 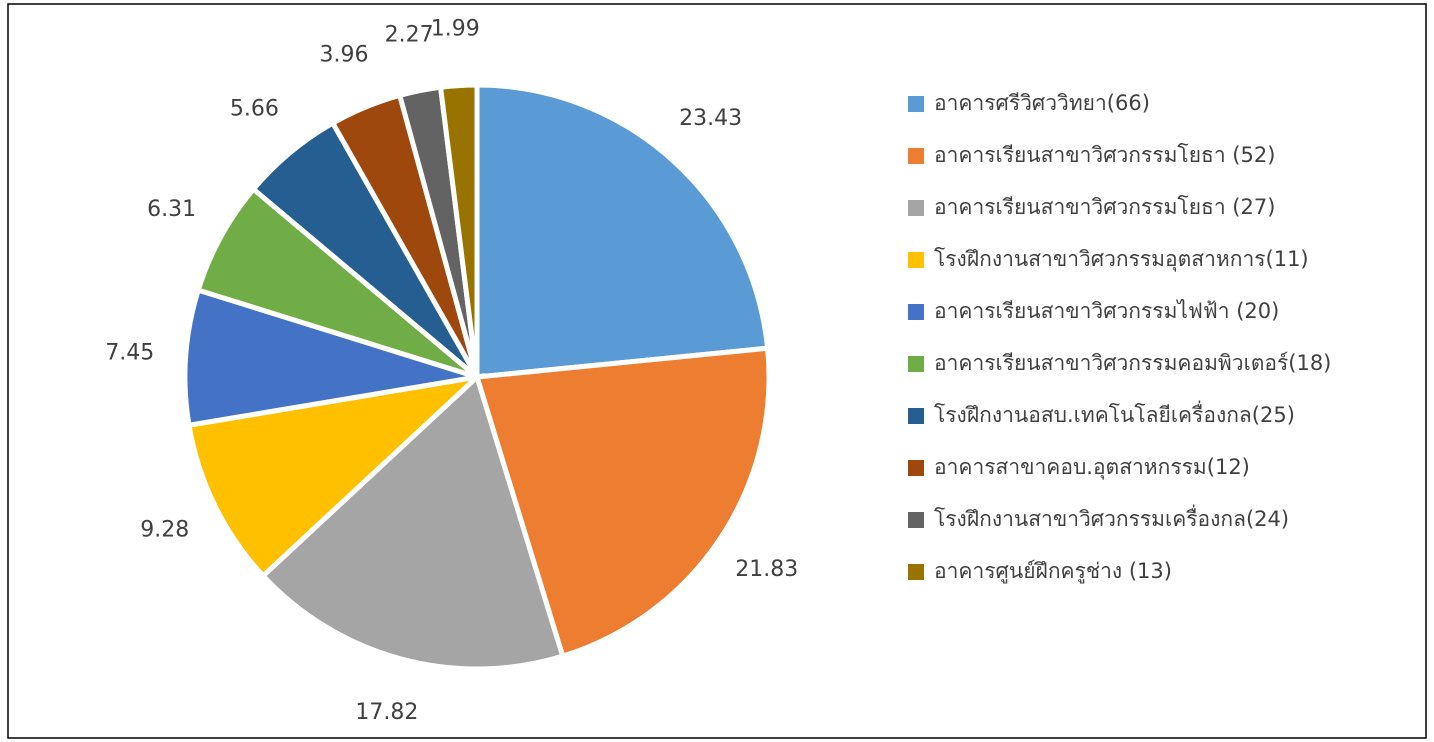 What do you see at coordinates (710, 118) in the screenshot?
I see `data-label: 23.43` at bounding box center [710, 118].